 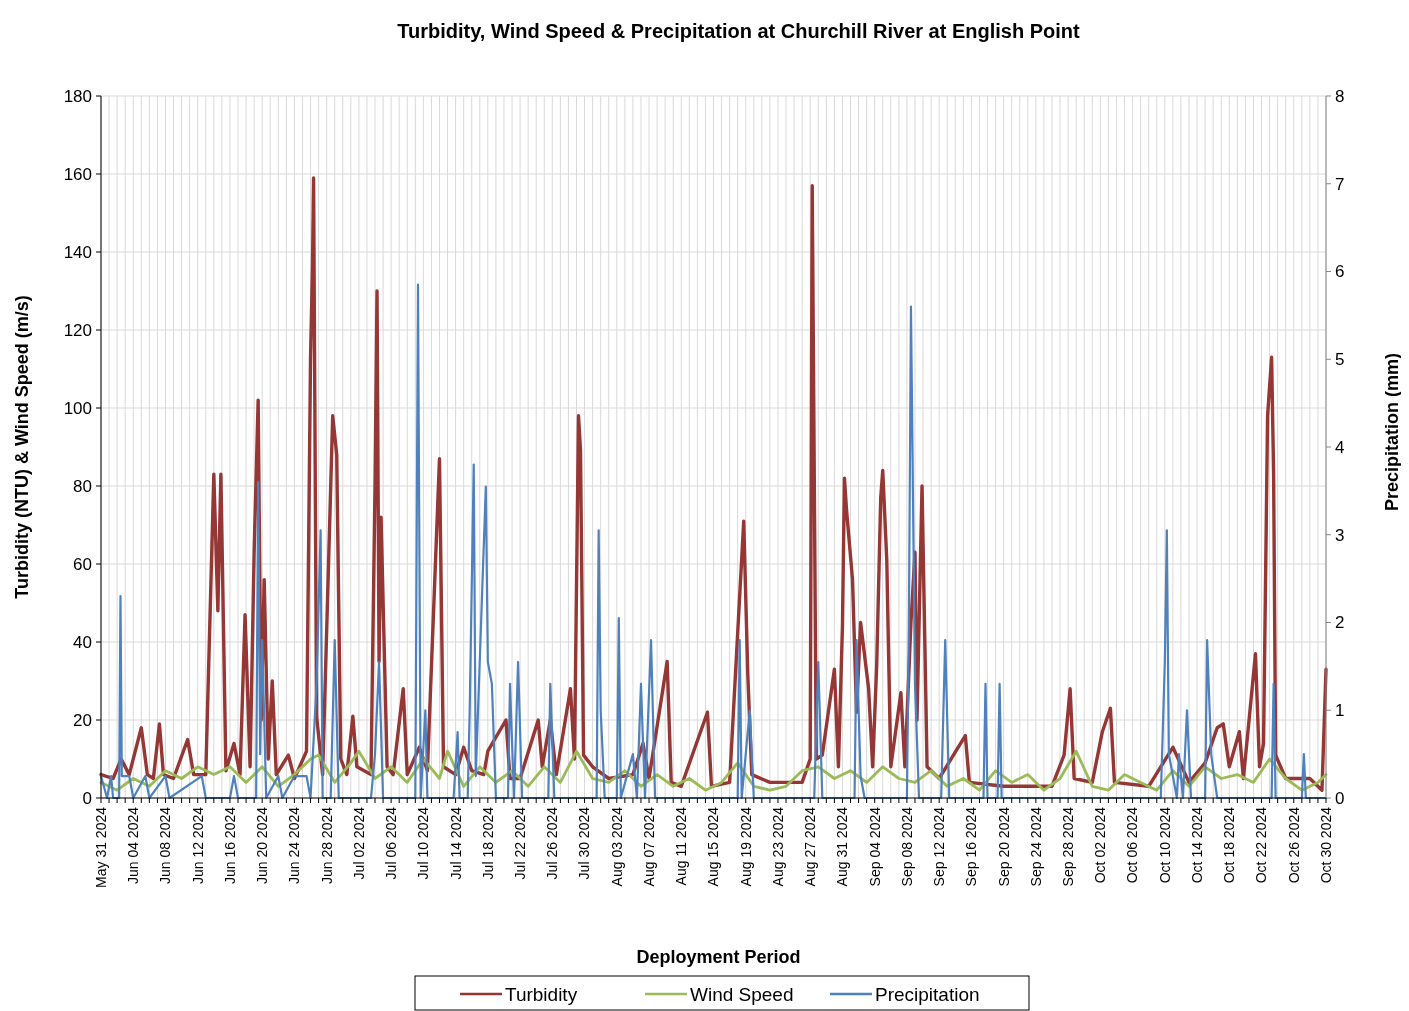 What do you see at coordinates (262, 845) in the screenshot?
I see `x-tick-label: Jun 20 2024` at bounding box center [262, 845].